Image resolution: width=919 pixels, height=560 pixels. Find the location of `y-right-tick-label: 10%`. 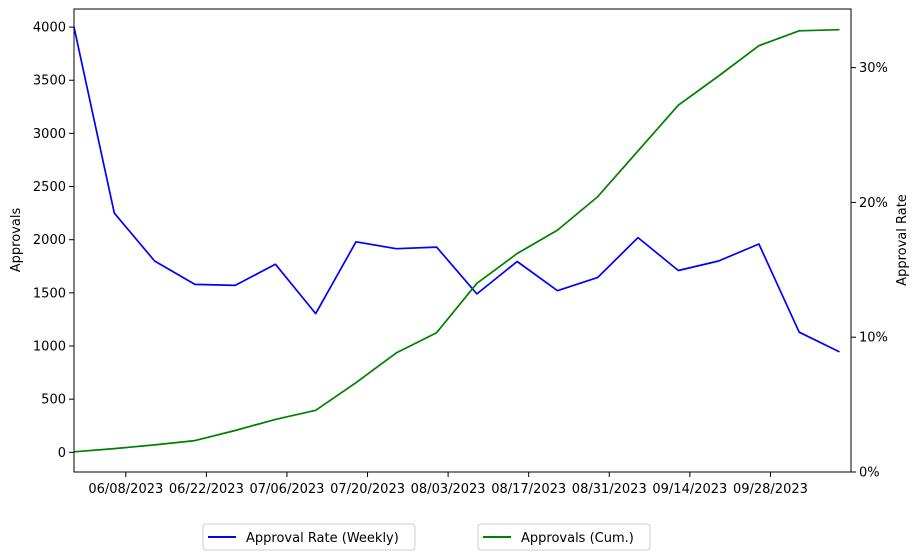

y-right-tick-label: 10% is located at coordinates (873, 338).